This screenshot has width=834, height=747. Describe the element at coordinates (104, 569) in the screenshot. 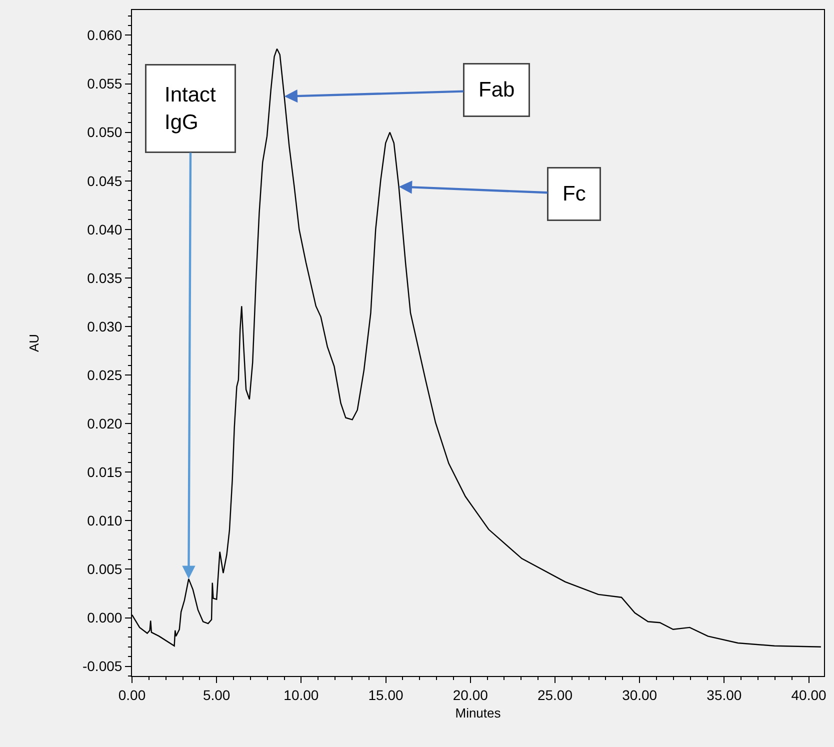

I see `y-tick-label: 0.005` at that location.